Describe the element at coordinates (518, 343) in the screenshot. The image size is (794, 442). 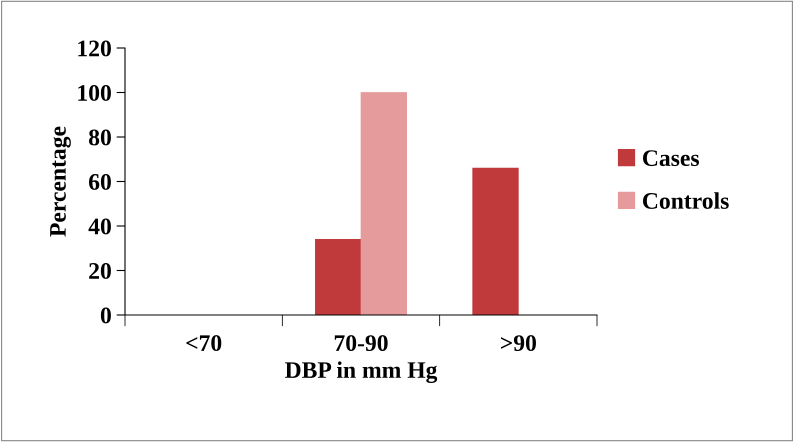
I see `x-tick-label: >90` at that location.